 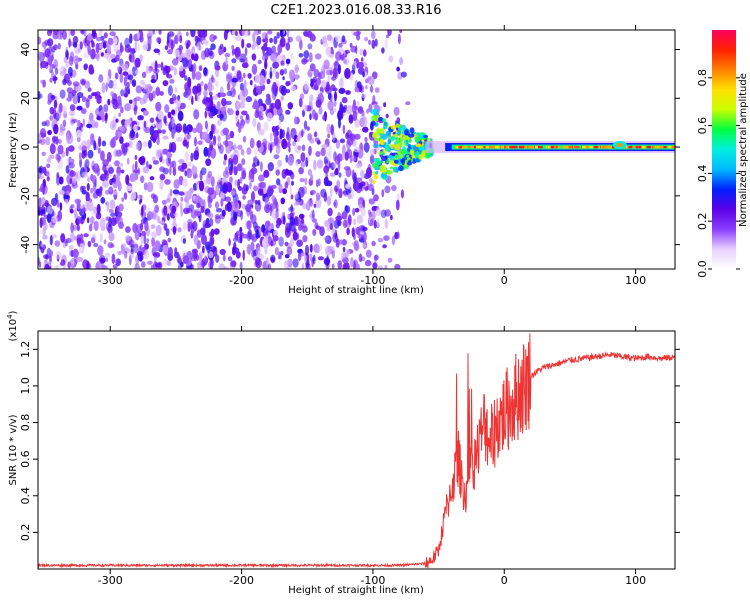 I want to click on y-tick-label: 0.6, so click(x=25, y=459).